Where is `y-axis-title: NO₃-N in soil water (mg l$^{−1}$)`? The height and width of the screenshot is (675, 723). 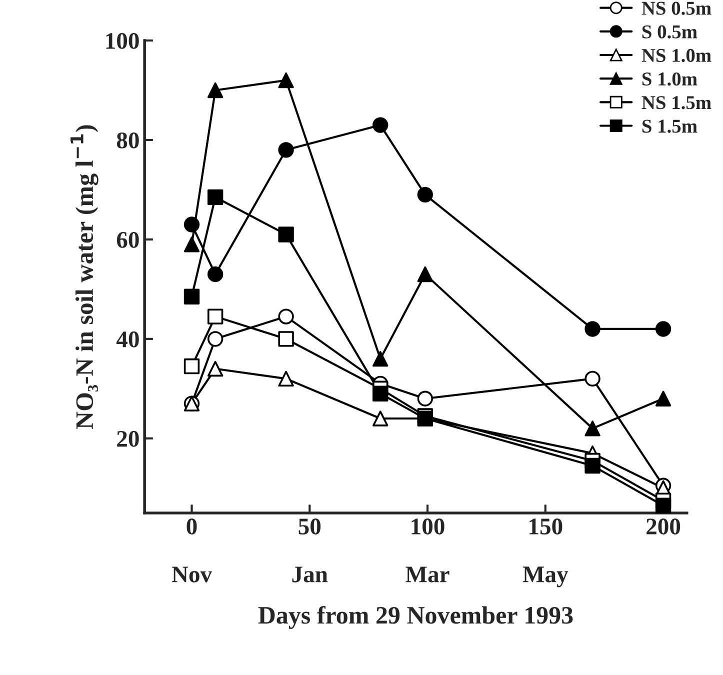 y-axis-title: NO₃-N in soil water (mg l$^{−1}$) is located at coordinates (84, 277).